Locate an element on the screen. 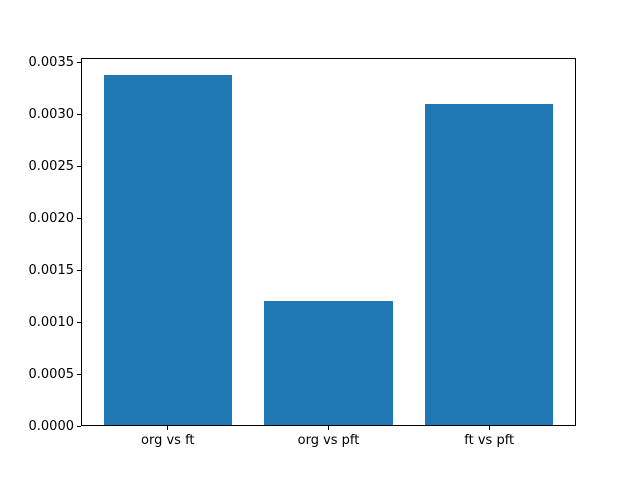  x-tick-label: org vs ft is located at coordinates (168, 440).